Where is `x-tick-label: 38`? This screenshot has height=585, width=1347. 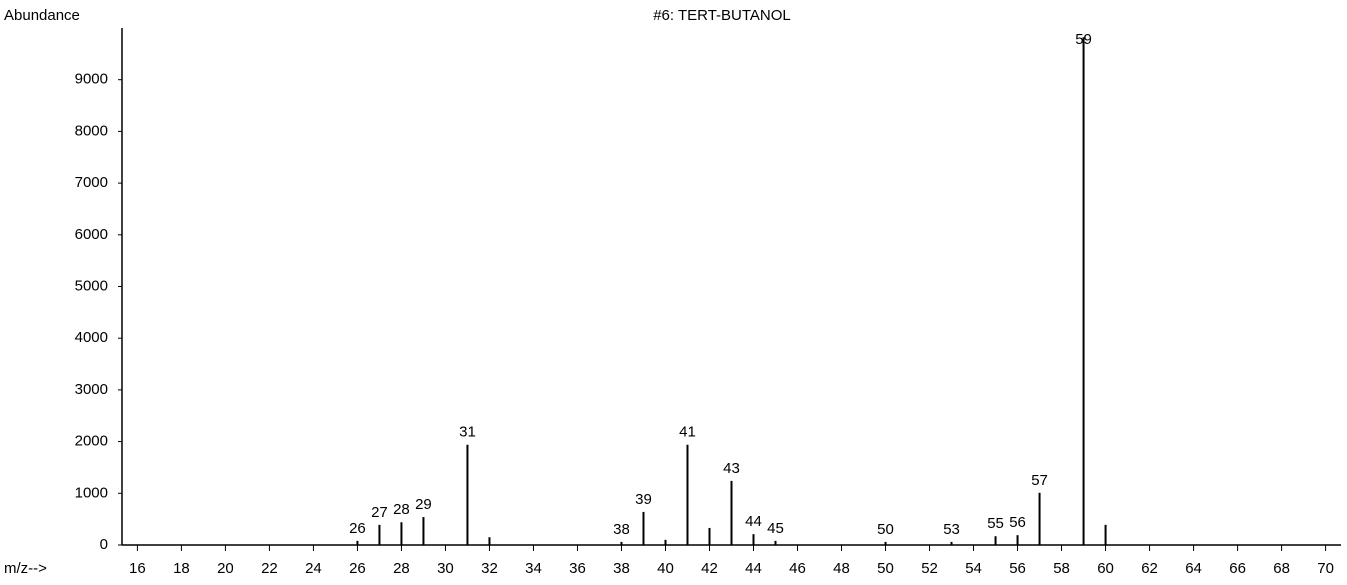 x-tick-label: 38 is located at coordinates (621, 568).